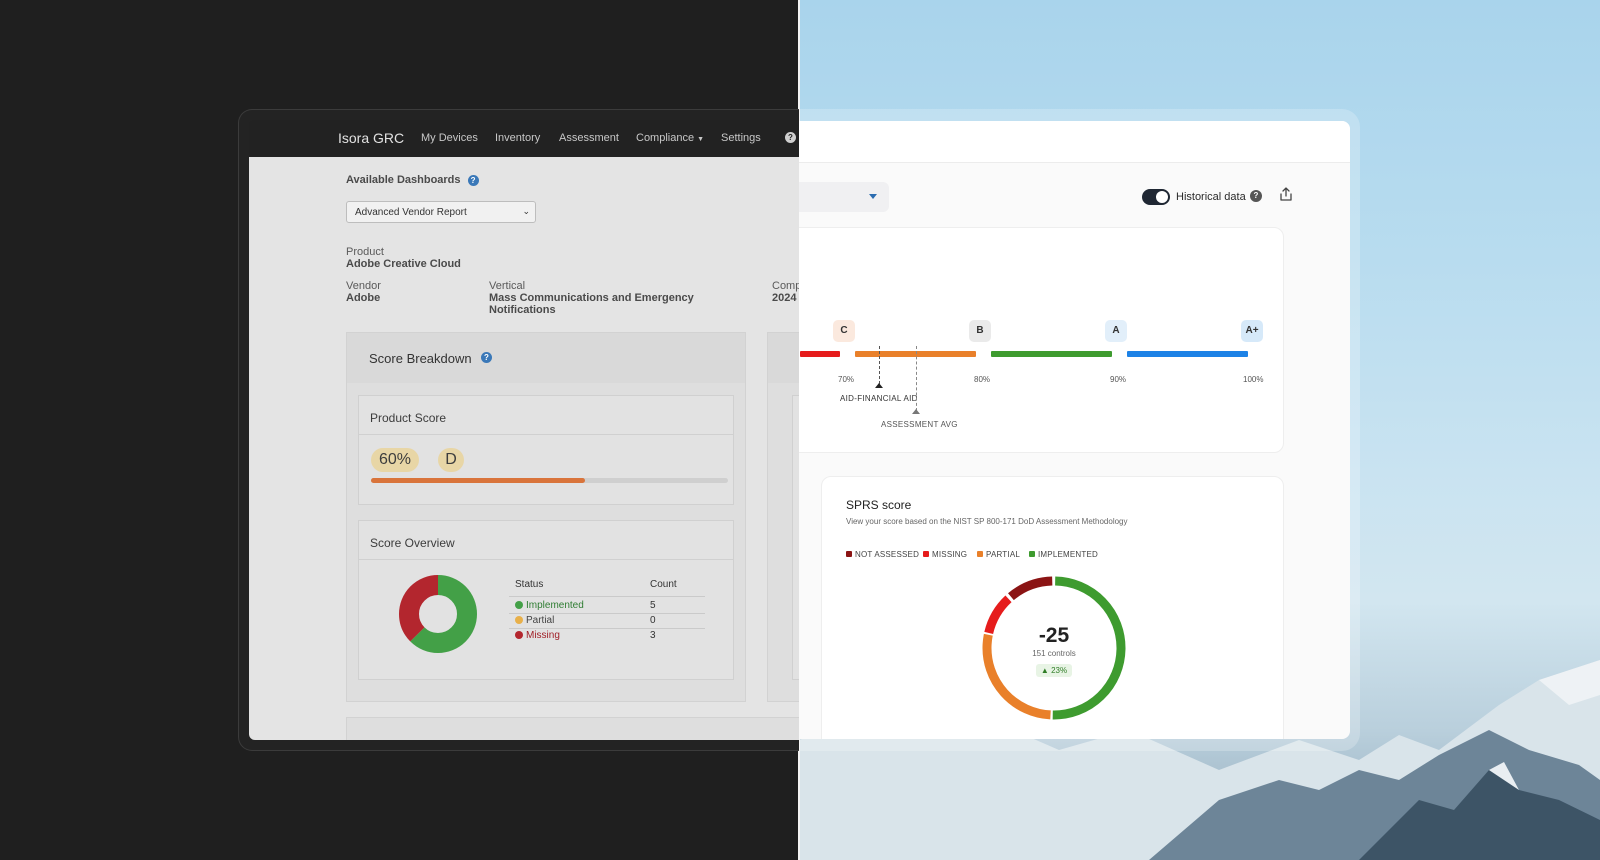 The image size is (1600, 860). What do you see at coordinates (403, 264) in the screenshot?
I see `product-value: Adobe Creative Cloud` at bounding box center [403, 264].